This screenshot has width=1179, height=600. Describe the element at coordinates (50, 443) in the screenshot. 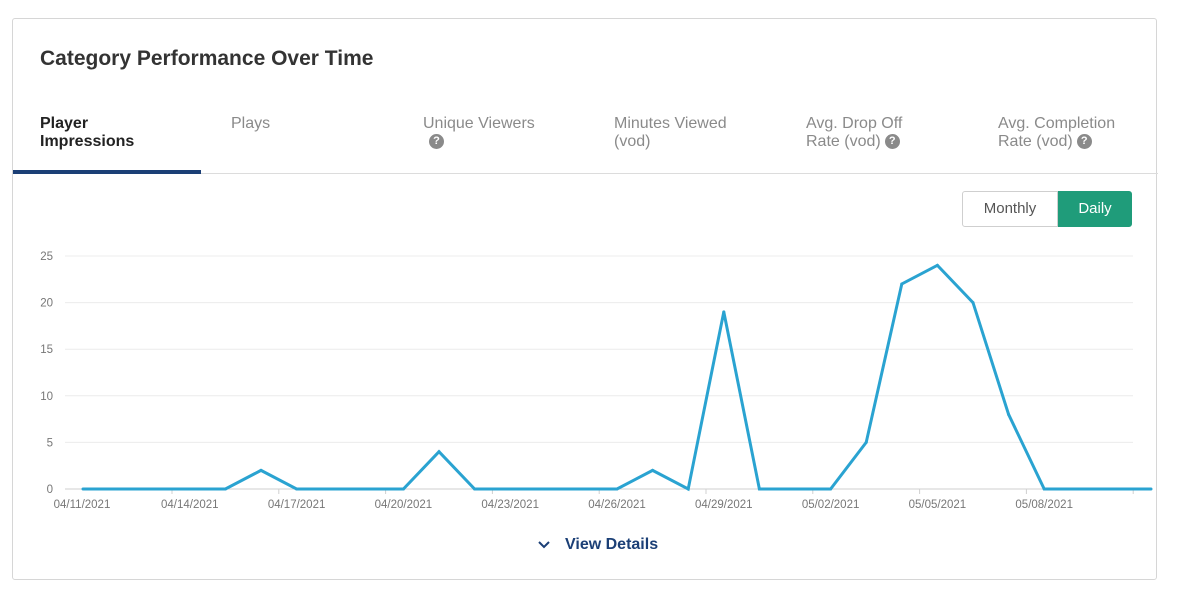

I see `y-tick-label: 5` at that location.